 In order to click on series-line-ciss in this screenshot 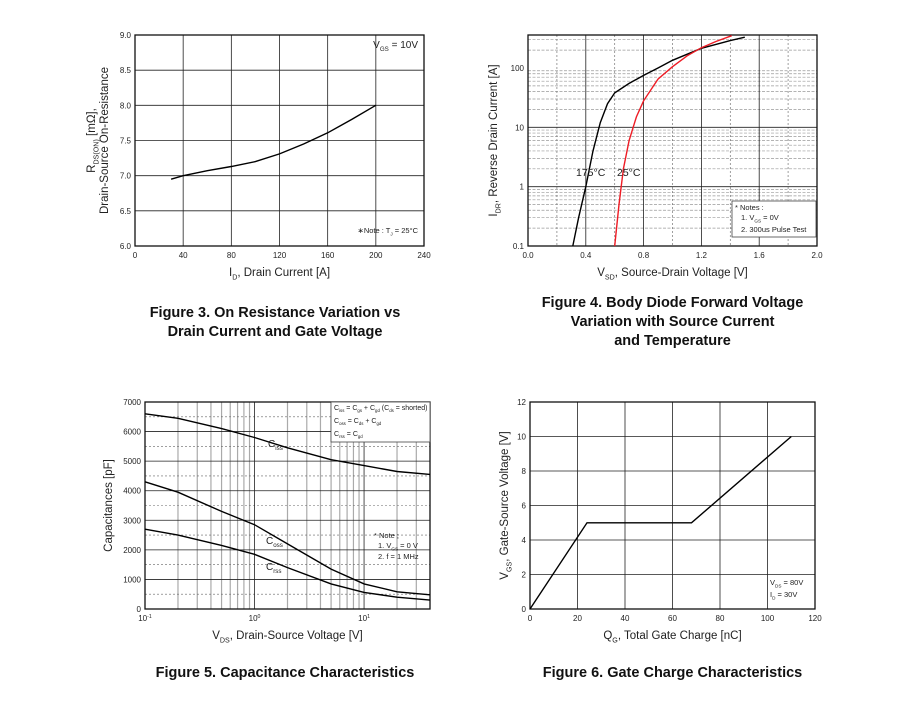, I will do `click(287, 444)`.